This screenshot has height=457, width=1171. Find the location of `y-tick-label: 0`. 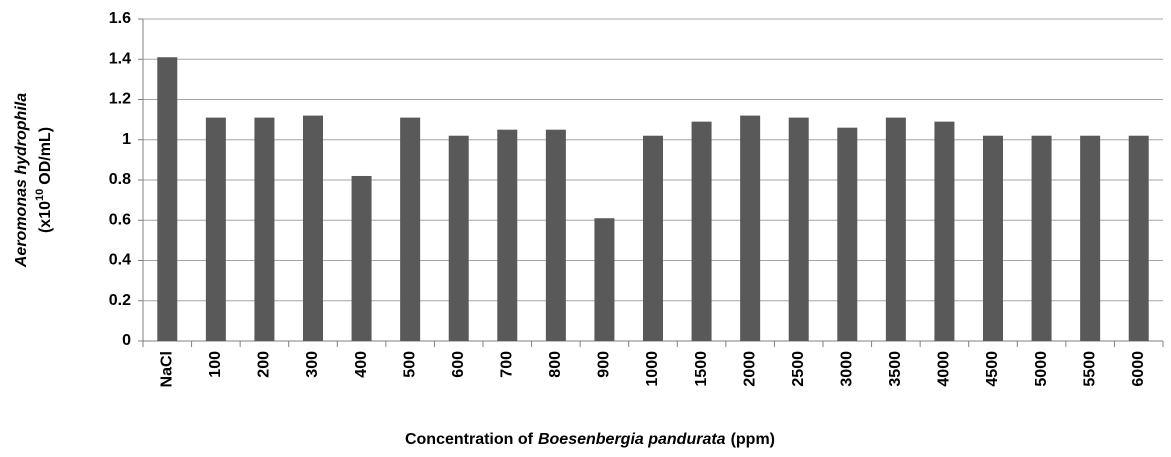

y-tick-label: 0 is located at coordinates (126, 340).